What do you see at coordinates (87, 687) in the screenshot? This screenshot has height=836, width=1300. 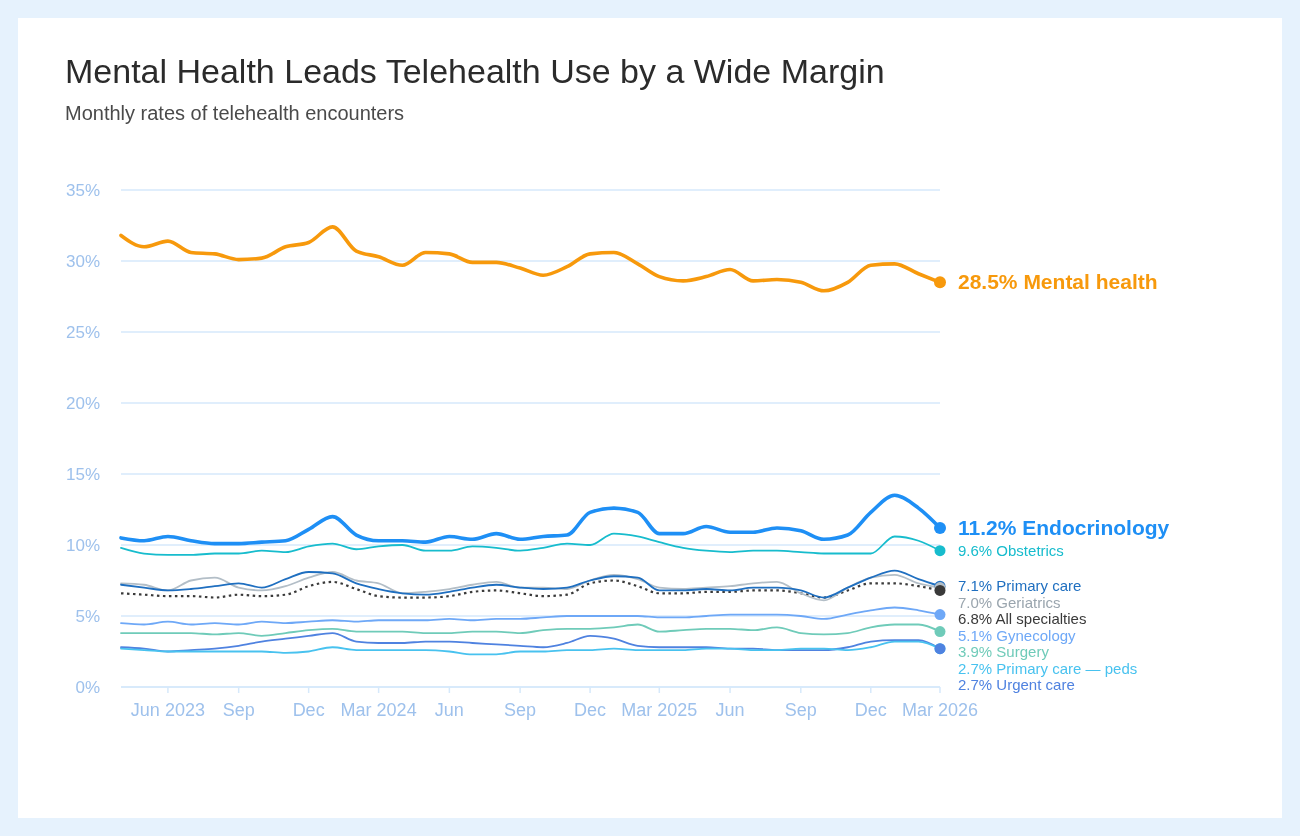 I see `y-tick-label: 0%` at bounding box center [87, 687].